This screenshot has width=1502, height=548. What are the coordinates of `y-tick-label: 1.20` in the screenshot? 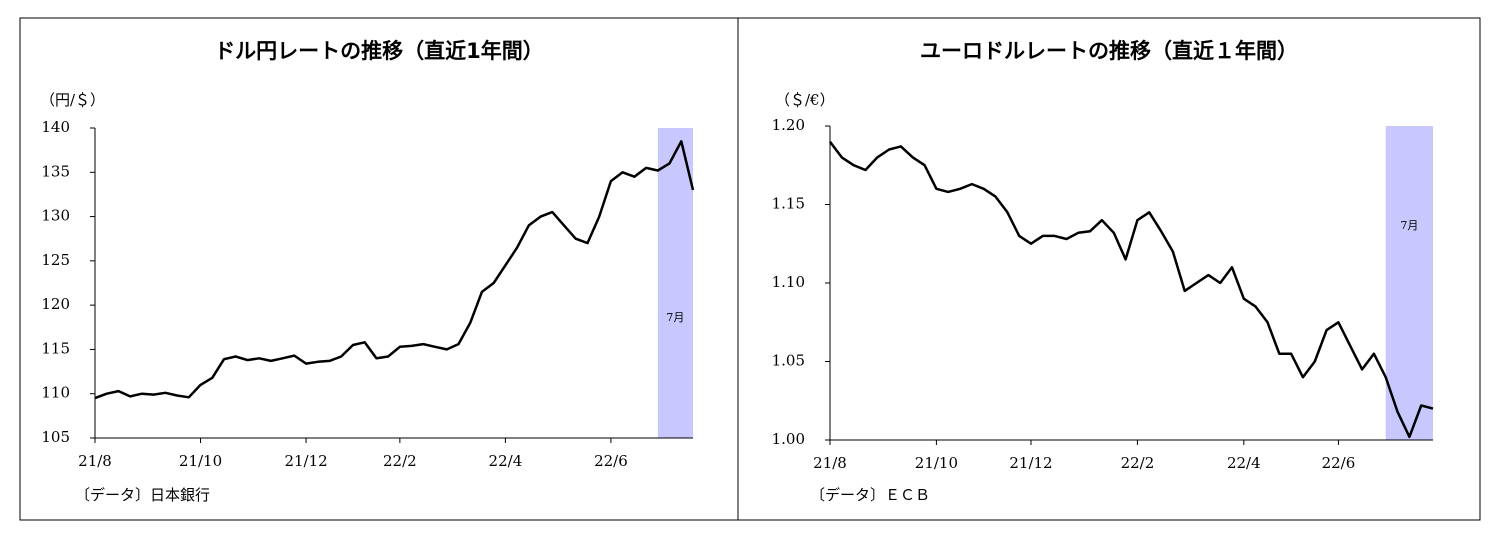 It's located at (788, 125).